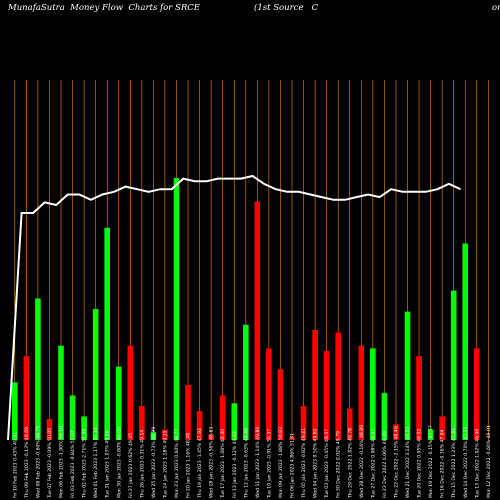 This screenshot has width=500, height=500. I want to click on x-tick-label: Mon 09 Jan 2023 -1.88% 50.83, so click(281, 462).